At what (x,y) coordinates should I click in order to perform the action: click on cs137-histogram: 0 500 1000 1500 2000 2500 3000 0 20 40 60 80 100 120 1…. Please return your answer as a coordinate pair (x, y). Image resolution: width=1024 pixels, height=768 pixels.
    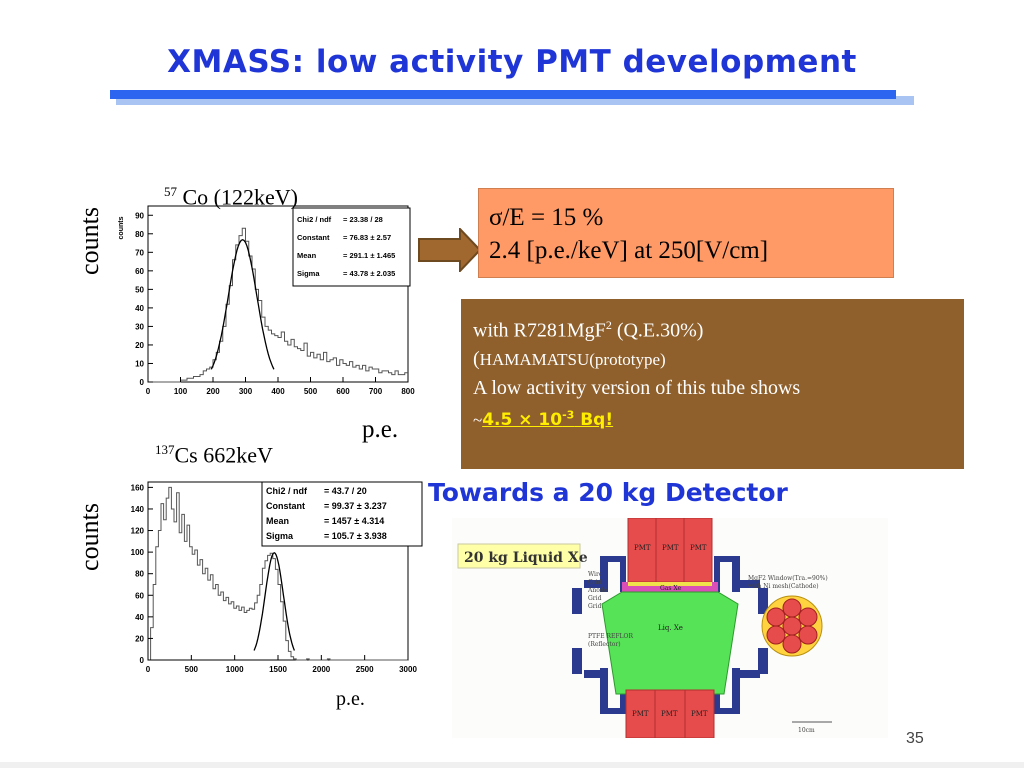
    Looking at the image, I should click on (277, 577).